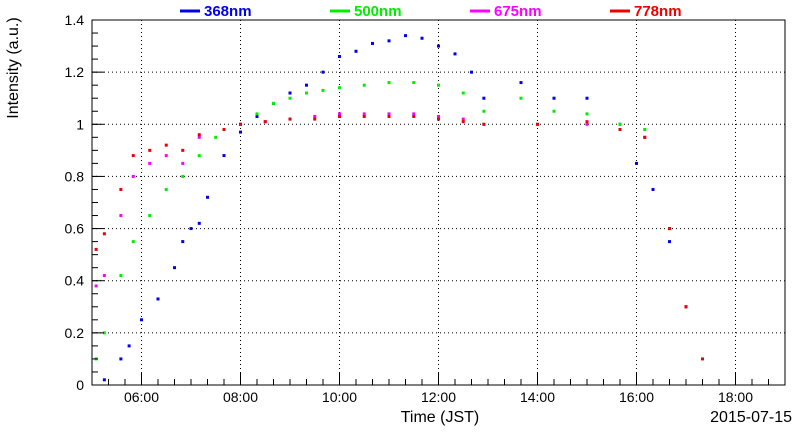 This screenshot has width=800, height=434. What do you see at coordinates (75, 20) in the screenshot?
I see `y-tick-label: 1.4` at bounding box center [75, 20].